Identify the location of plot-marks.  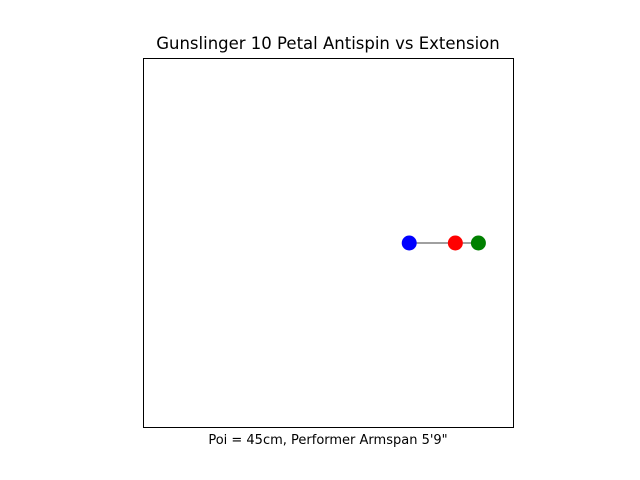
(443, 243).